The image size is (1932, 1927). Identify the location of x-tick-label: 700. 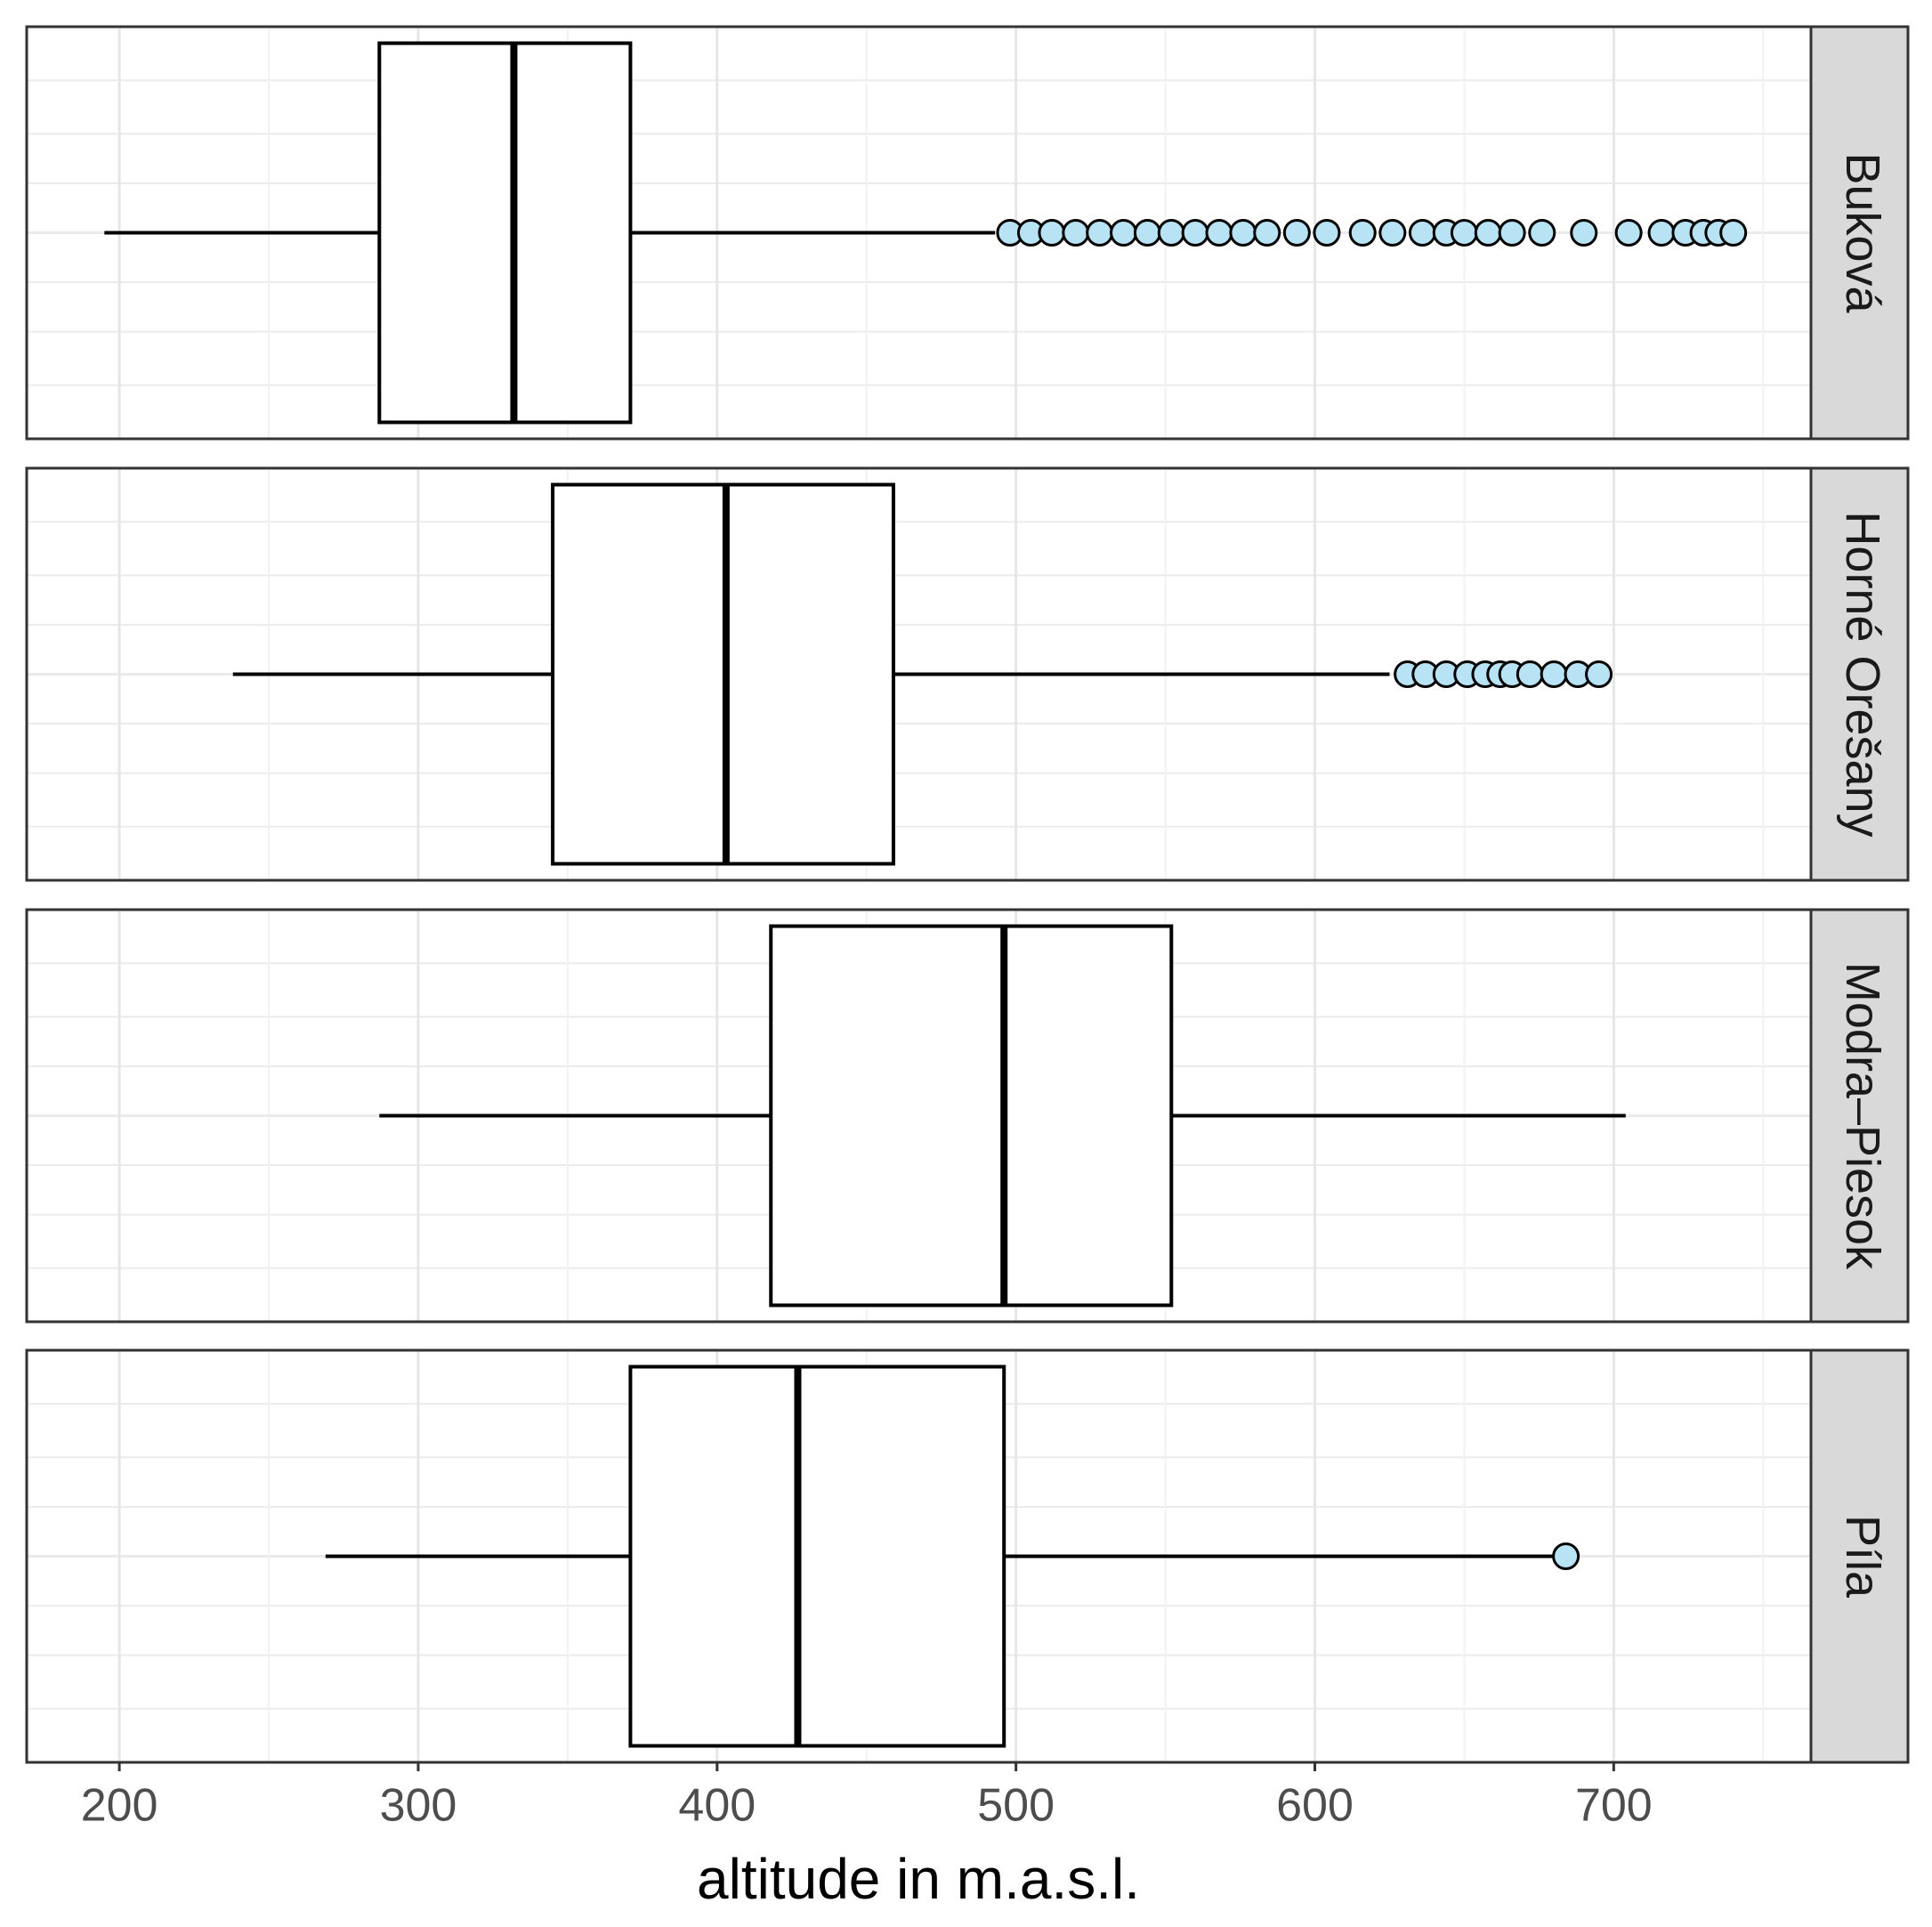
(1614, 1806).